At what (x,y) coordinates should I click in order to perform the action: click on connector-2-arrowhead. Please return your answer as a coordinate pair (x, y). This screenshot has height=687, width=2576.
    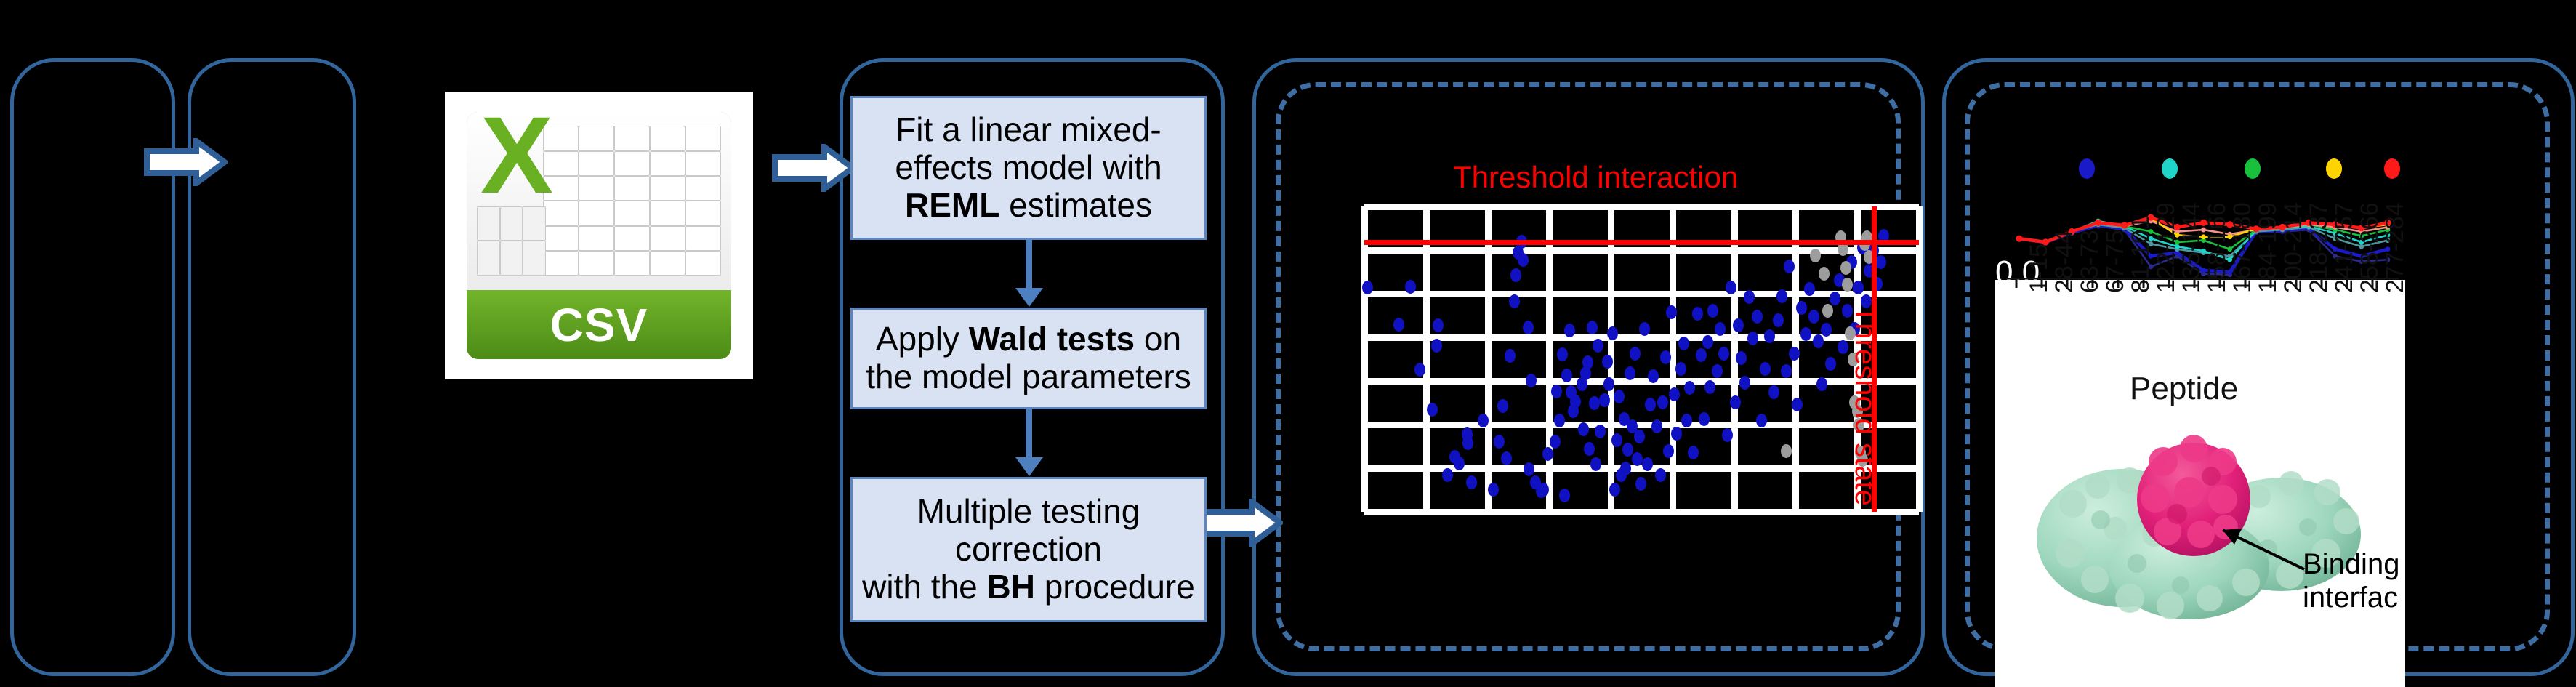
    Looking at the image, I should click on (1029, 466).